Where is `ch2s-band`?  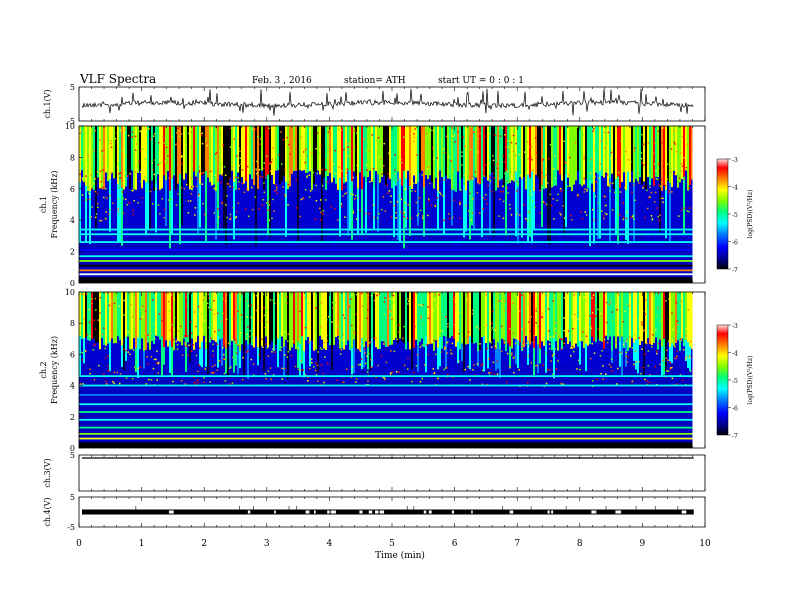 ch2s-band is located at coordinates (386, 404).